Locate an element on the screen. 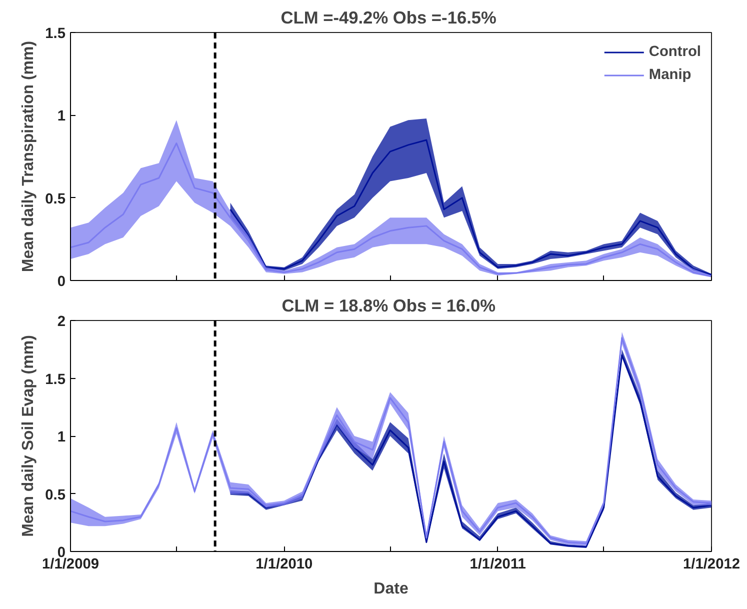  y-axis-title: Mean daily Soil Evap (mm) is located at coordinates (29, 436).